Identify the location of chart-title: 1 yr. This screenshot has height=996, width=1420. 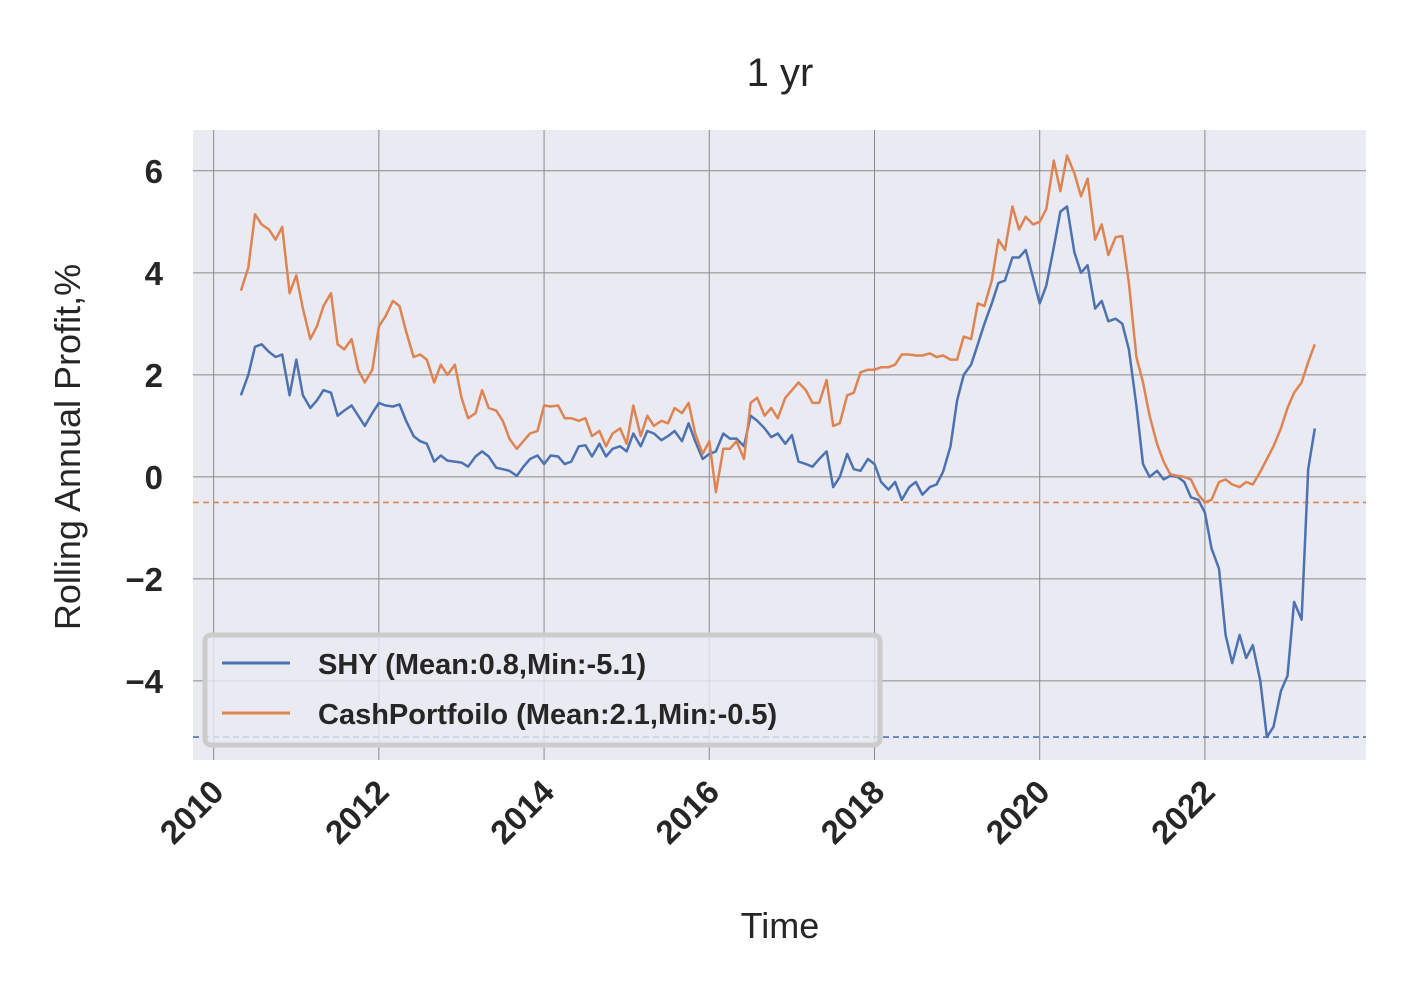
(780, 73).